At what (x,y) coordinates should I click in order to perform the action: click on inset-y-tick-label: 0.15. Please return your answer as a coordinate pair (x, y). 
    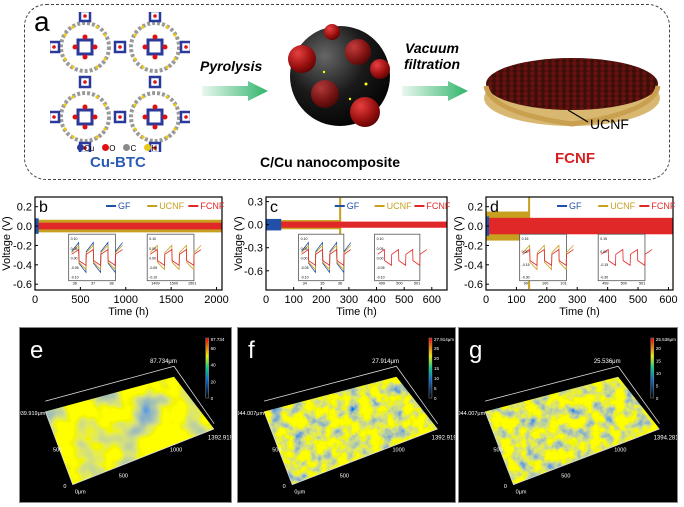
    Looking at the image, I should click on (603, 239).